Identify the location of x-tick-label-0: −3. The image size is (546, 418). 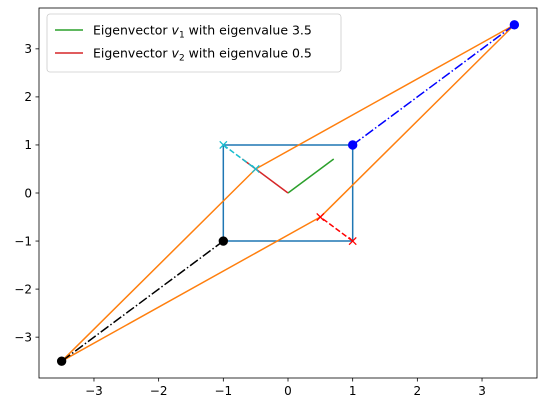
(94, 391).